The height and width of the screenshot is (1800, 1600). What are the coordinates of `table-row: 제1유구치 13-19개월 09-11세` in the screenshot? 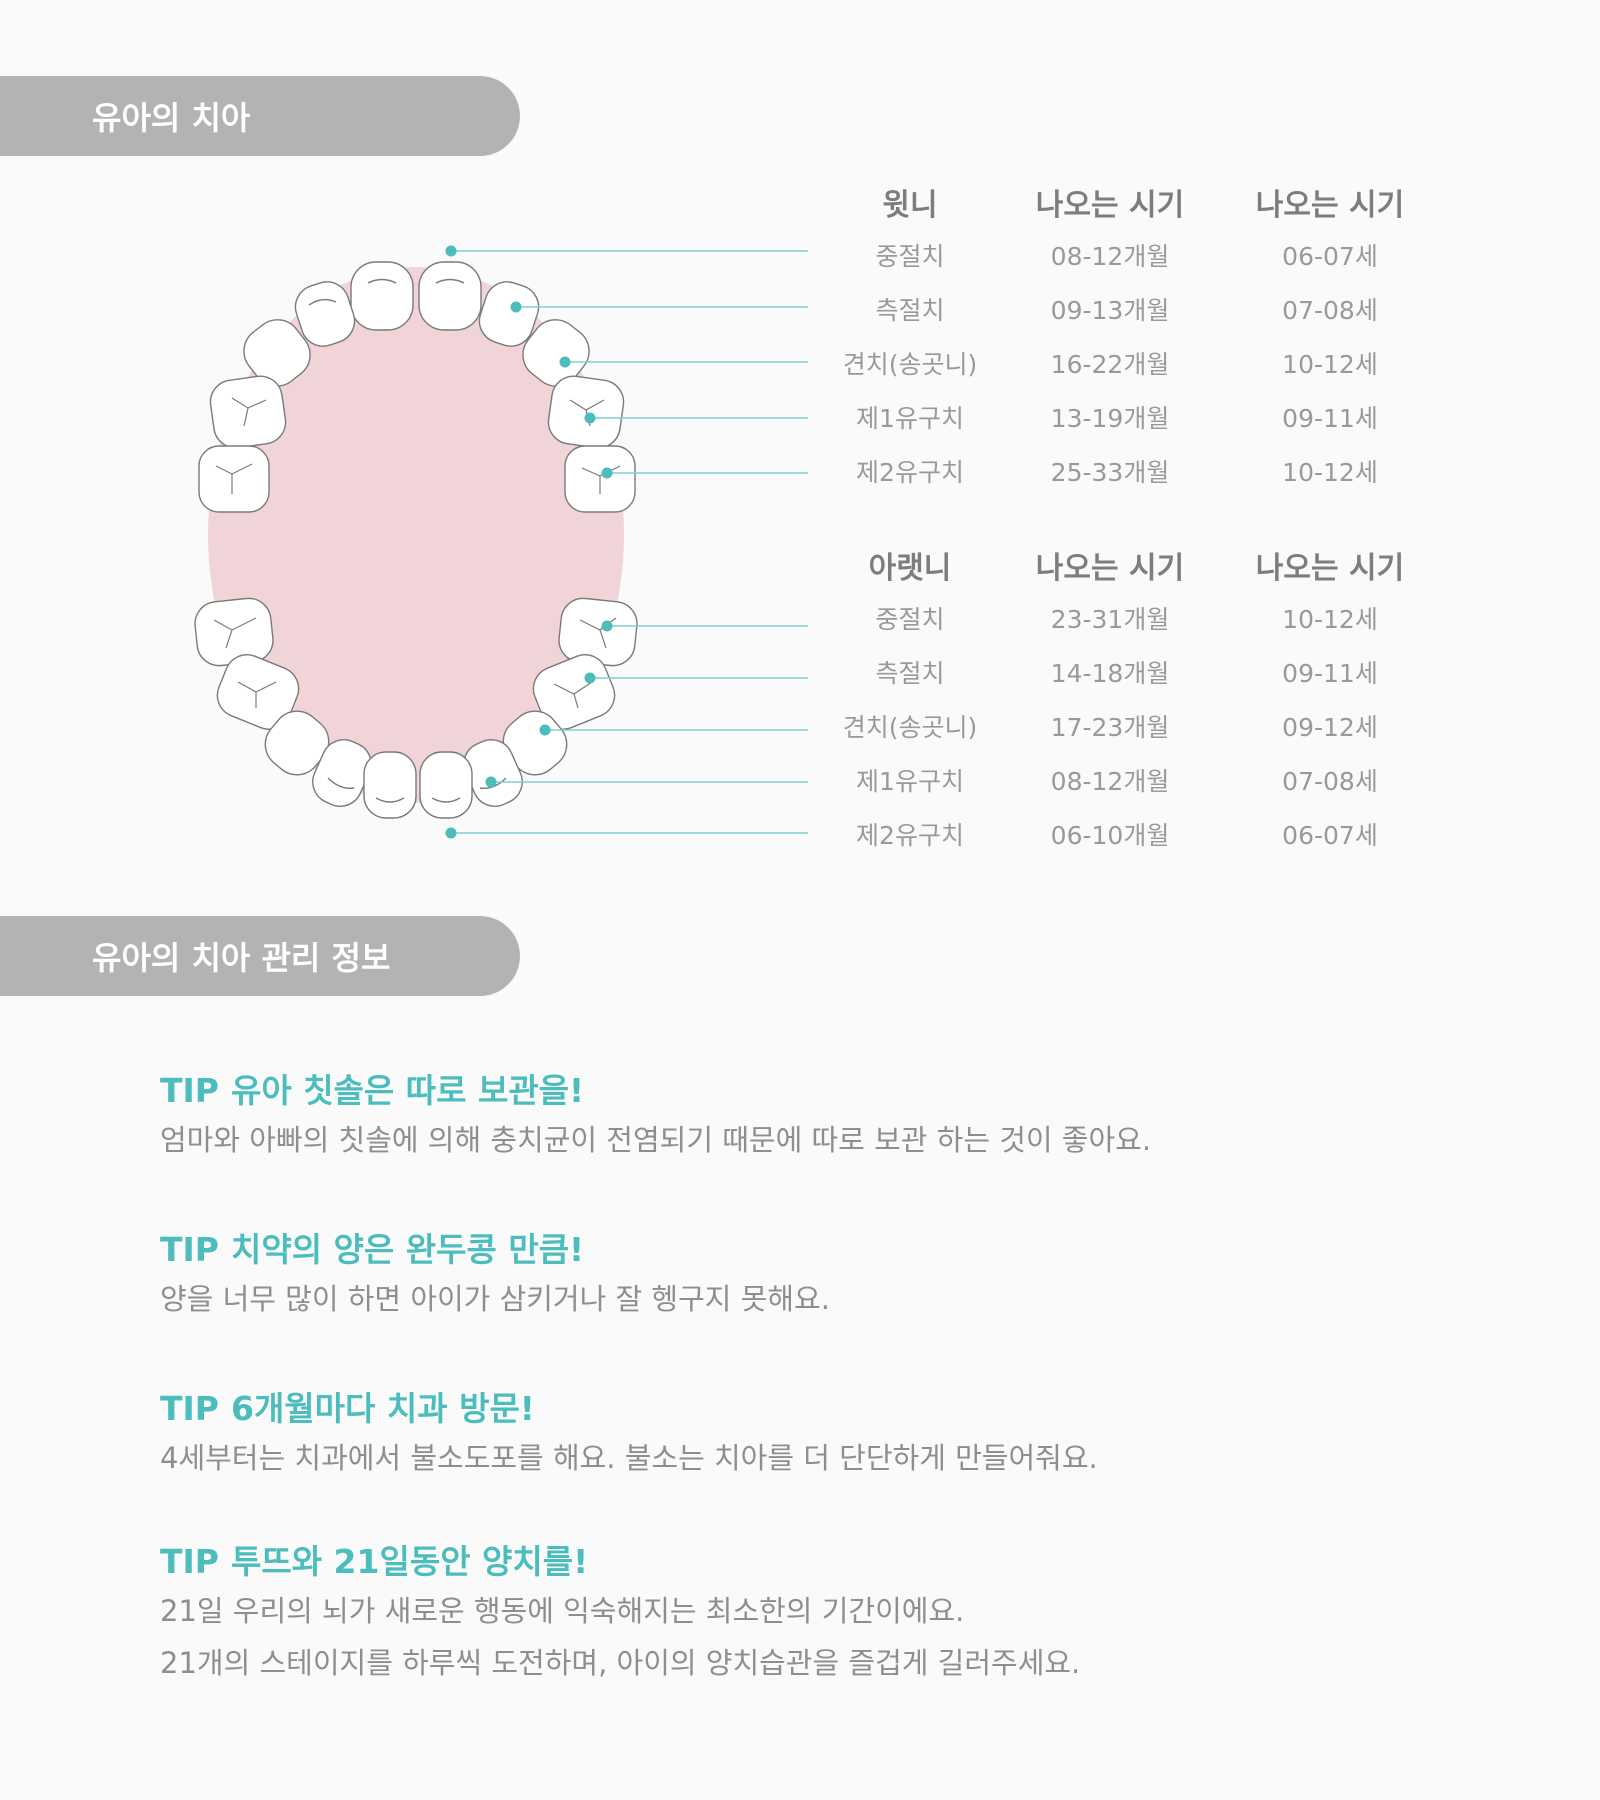 It's located at (1120, 426).